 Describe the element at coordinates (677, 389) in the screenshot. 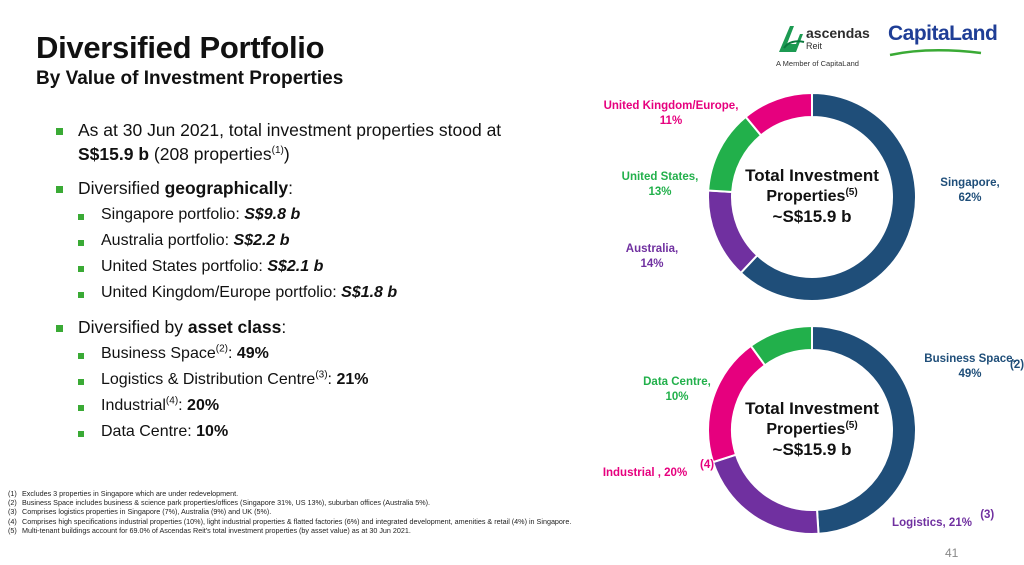

I see `slice-label: Data Centre, 10%` at that location.